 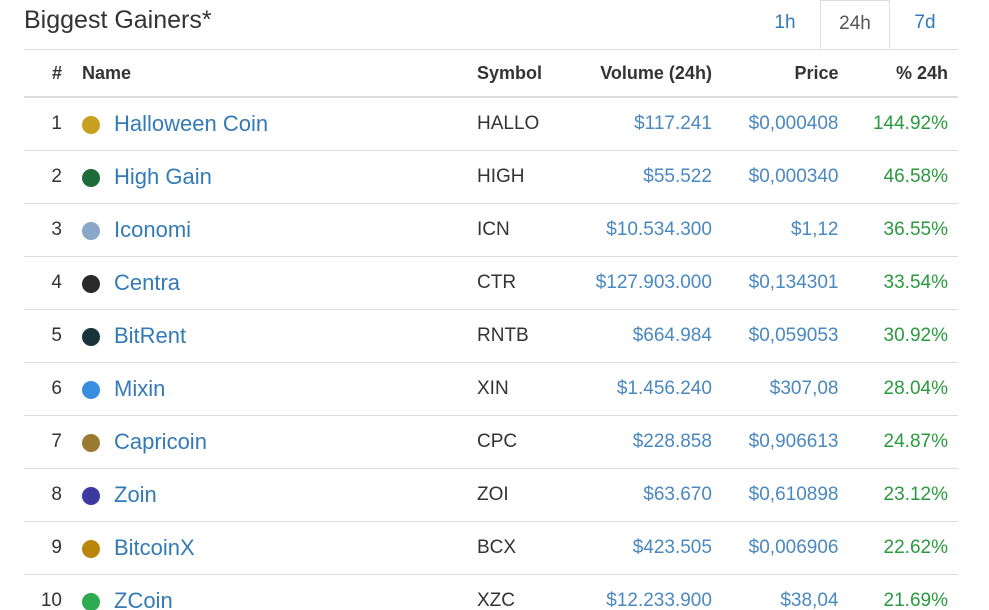 I want to click on coin-name: Mixin, so click(x=140, y=388).